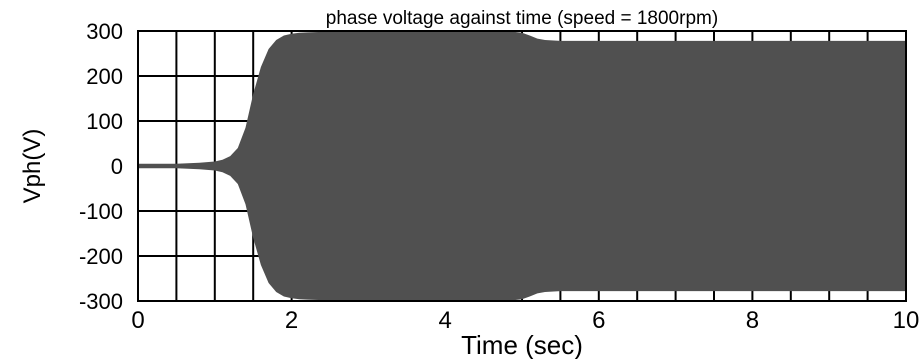  I want to click on x-tick-label: 4, so click(445, 320).